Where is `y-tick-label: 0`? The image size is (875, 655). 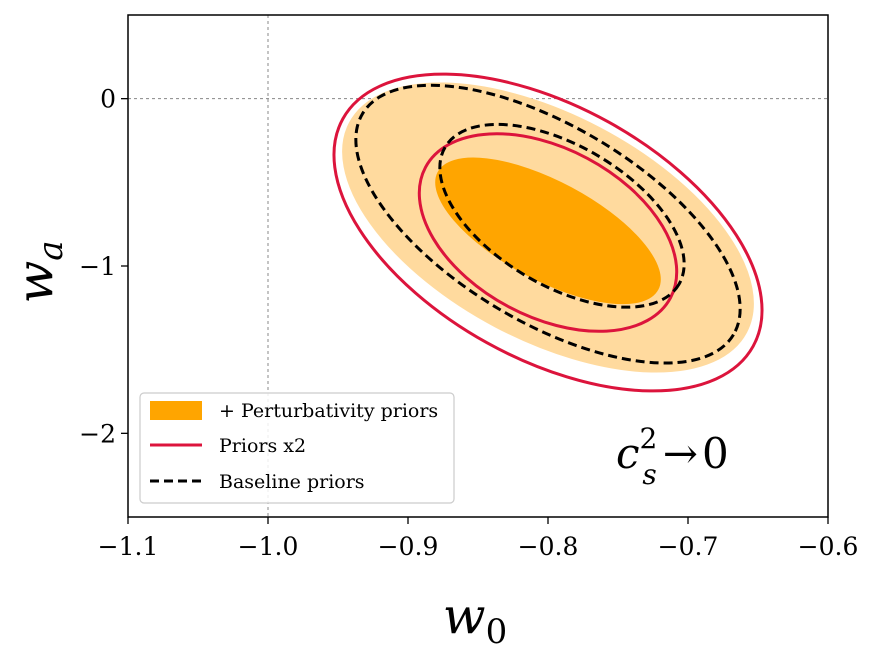
y-tick-label: 0 is located at coordinates (108, 99).